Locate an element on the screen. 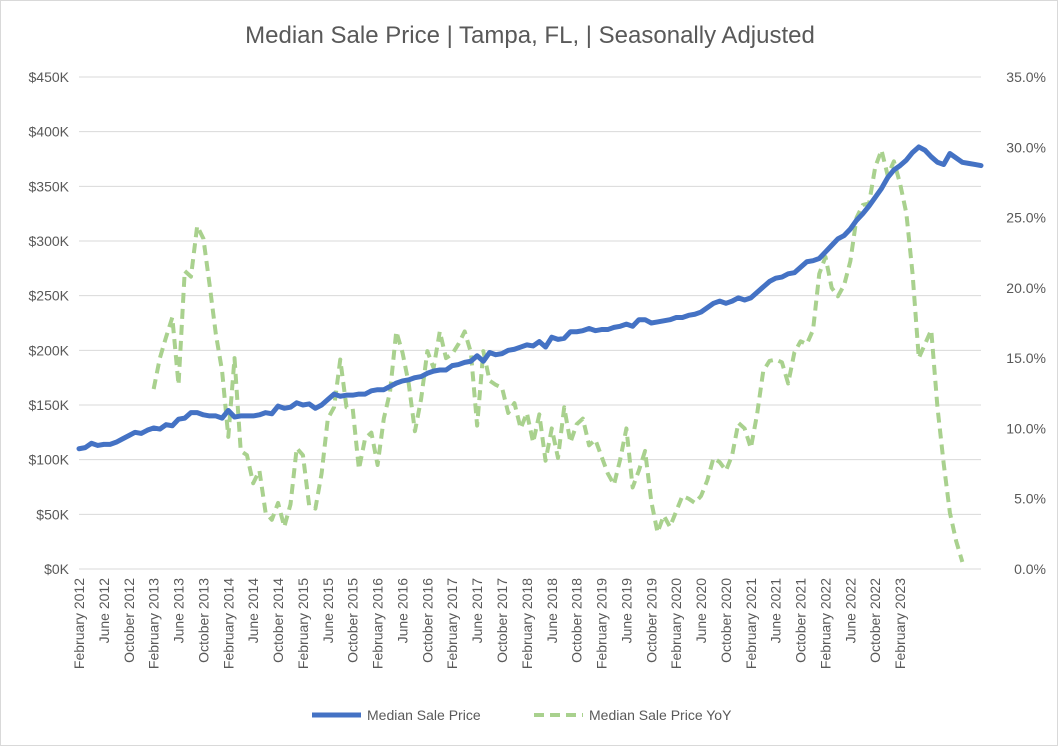 The image size is (1058, 747). x-tick-label: February 2015 is located at coordinates (303, 623).